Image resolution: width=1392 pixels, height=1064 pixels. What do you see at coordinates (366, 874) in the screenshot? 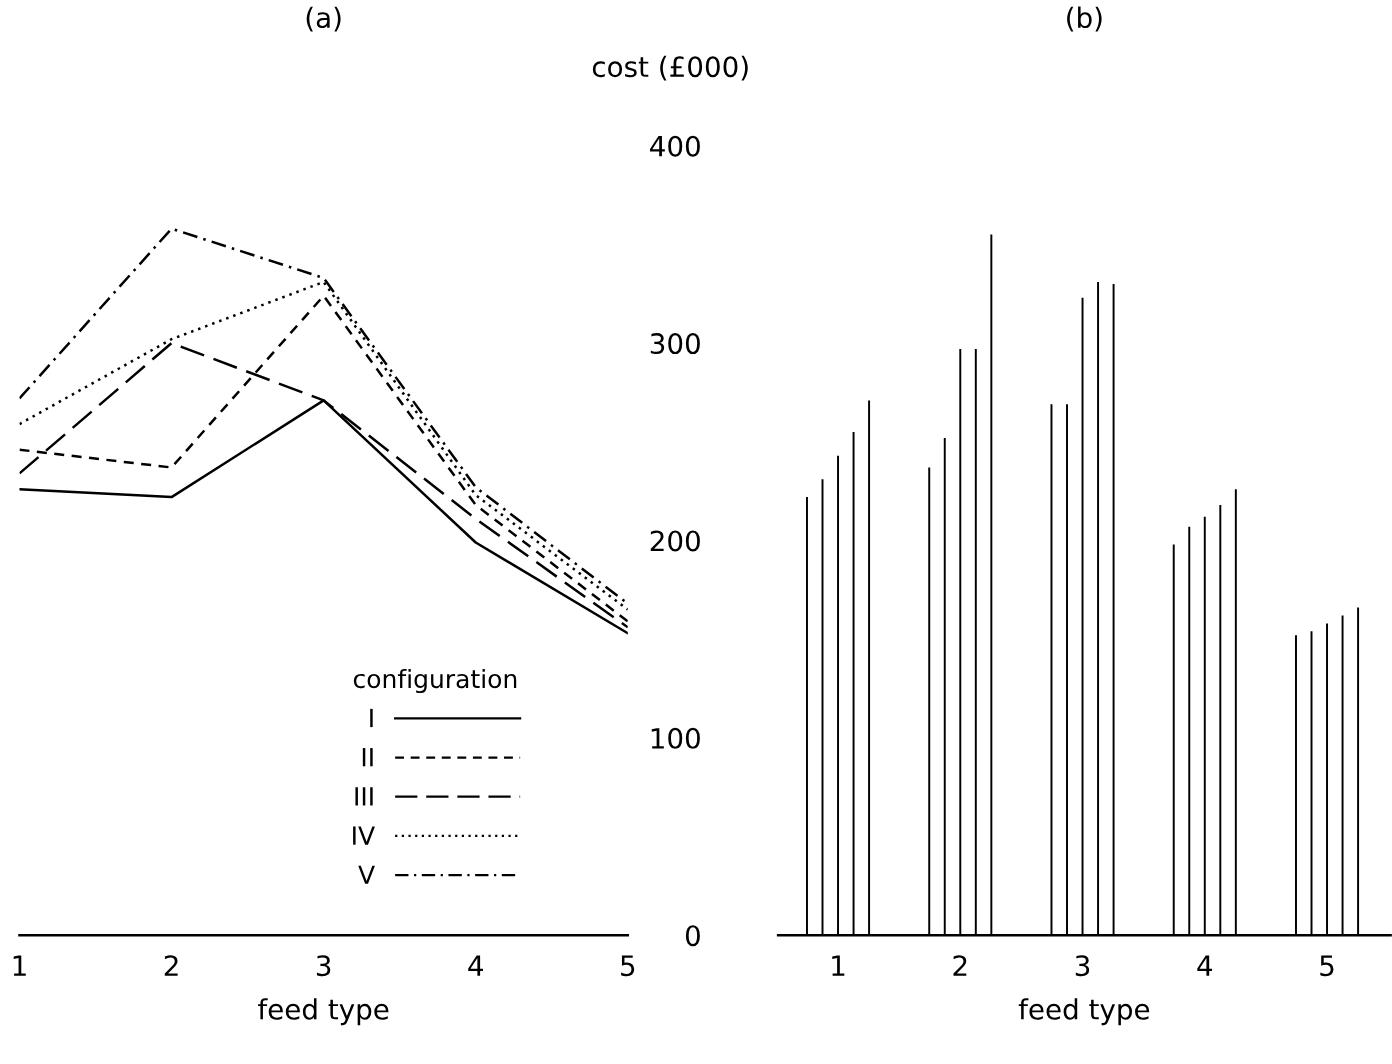
I see `legend-label: V` at bounding box center [366, 874].